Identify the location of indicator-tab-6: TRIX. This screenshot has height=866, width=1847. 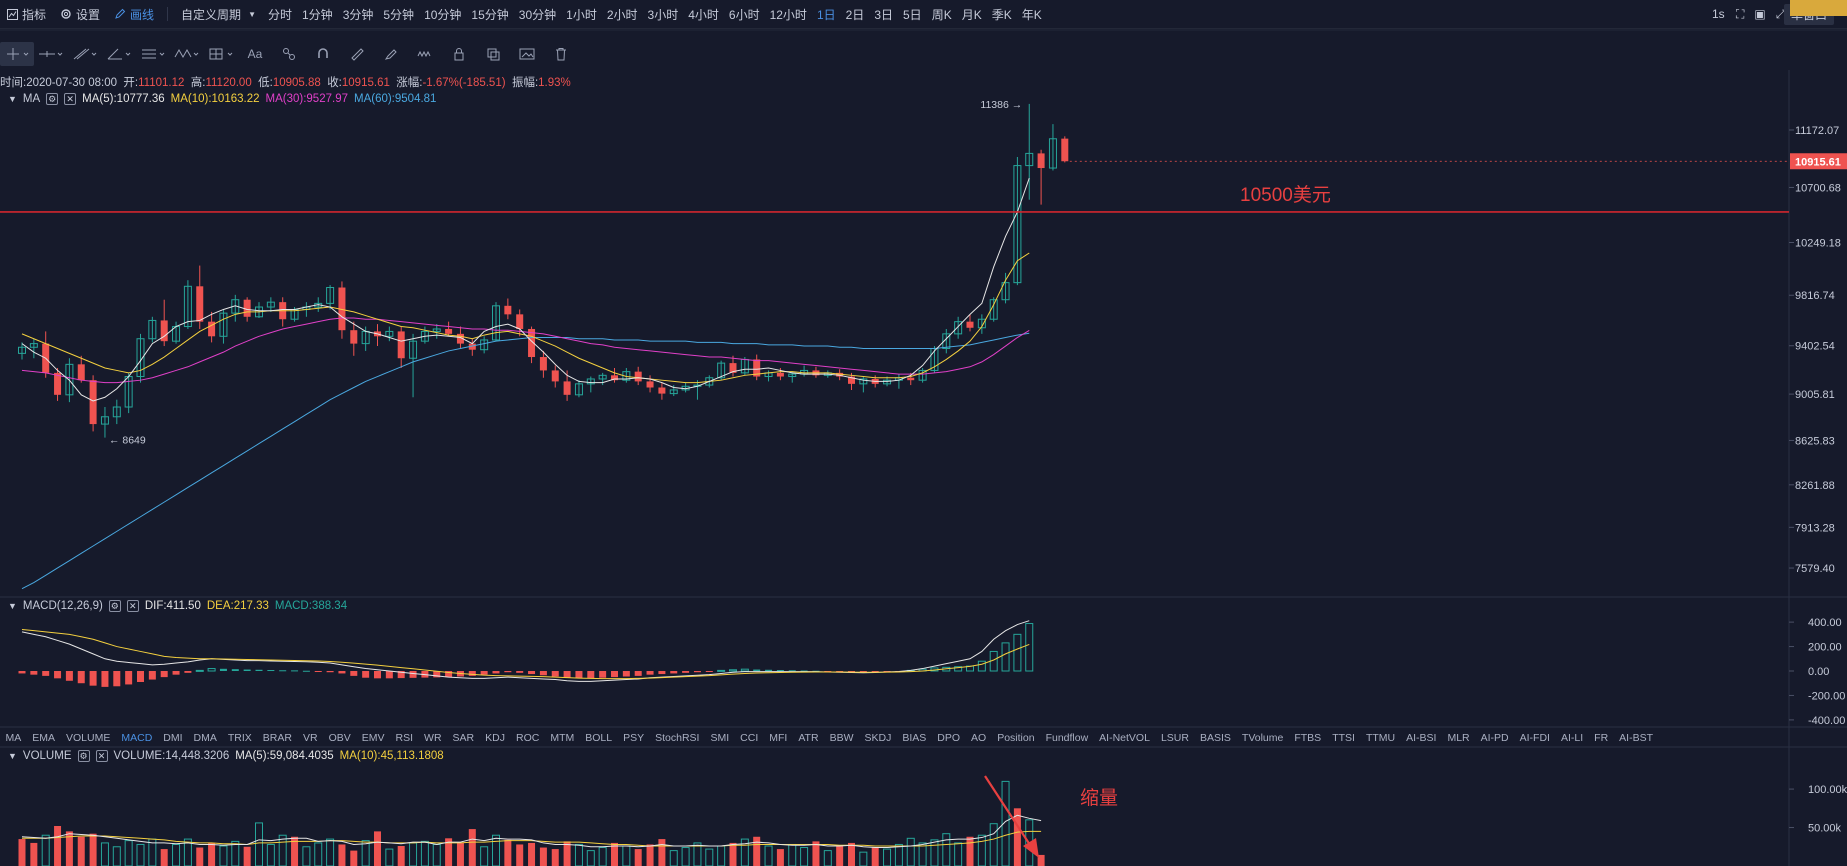
(239, 738).